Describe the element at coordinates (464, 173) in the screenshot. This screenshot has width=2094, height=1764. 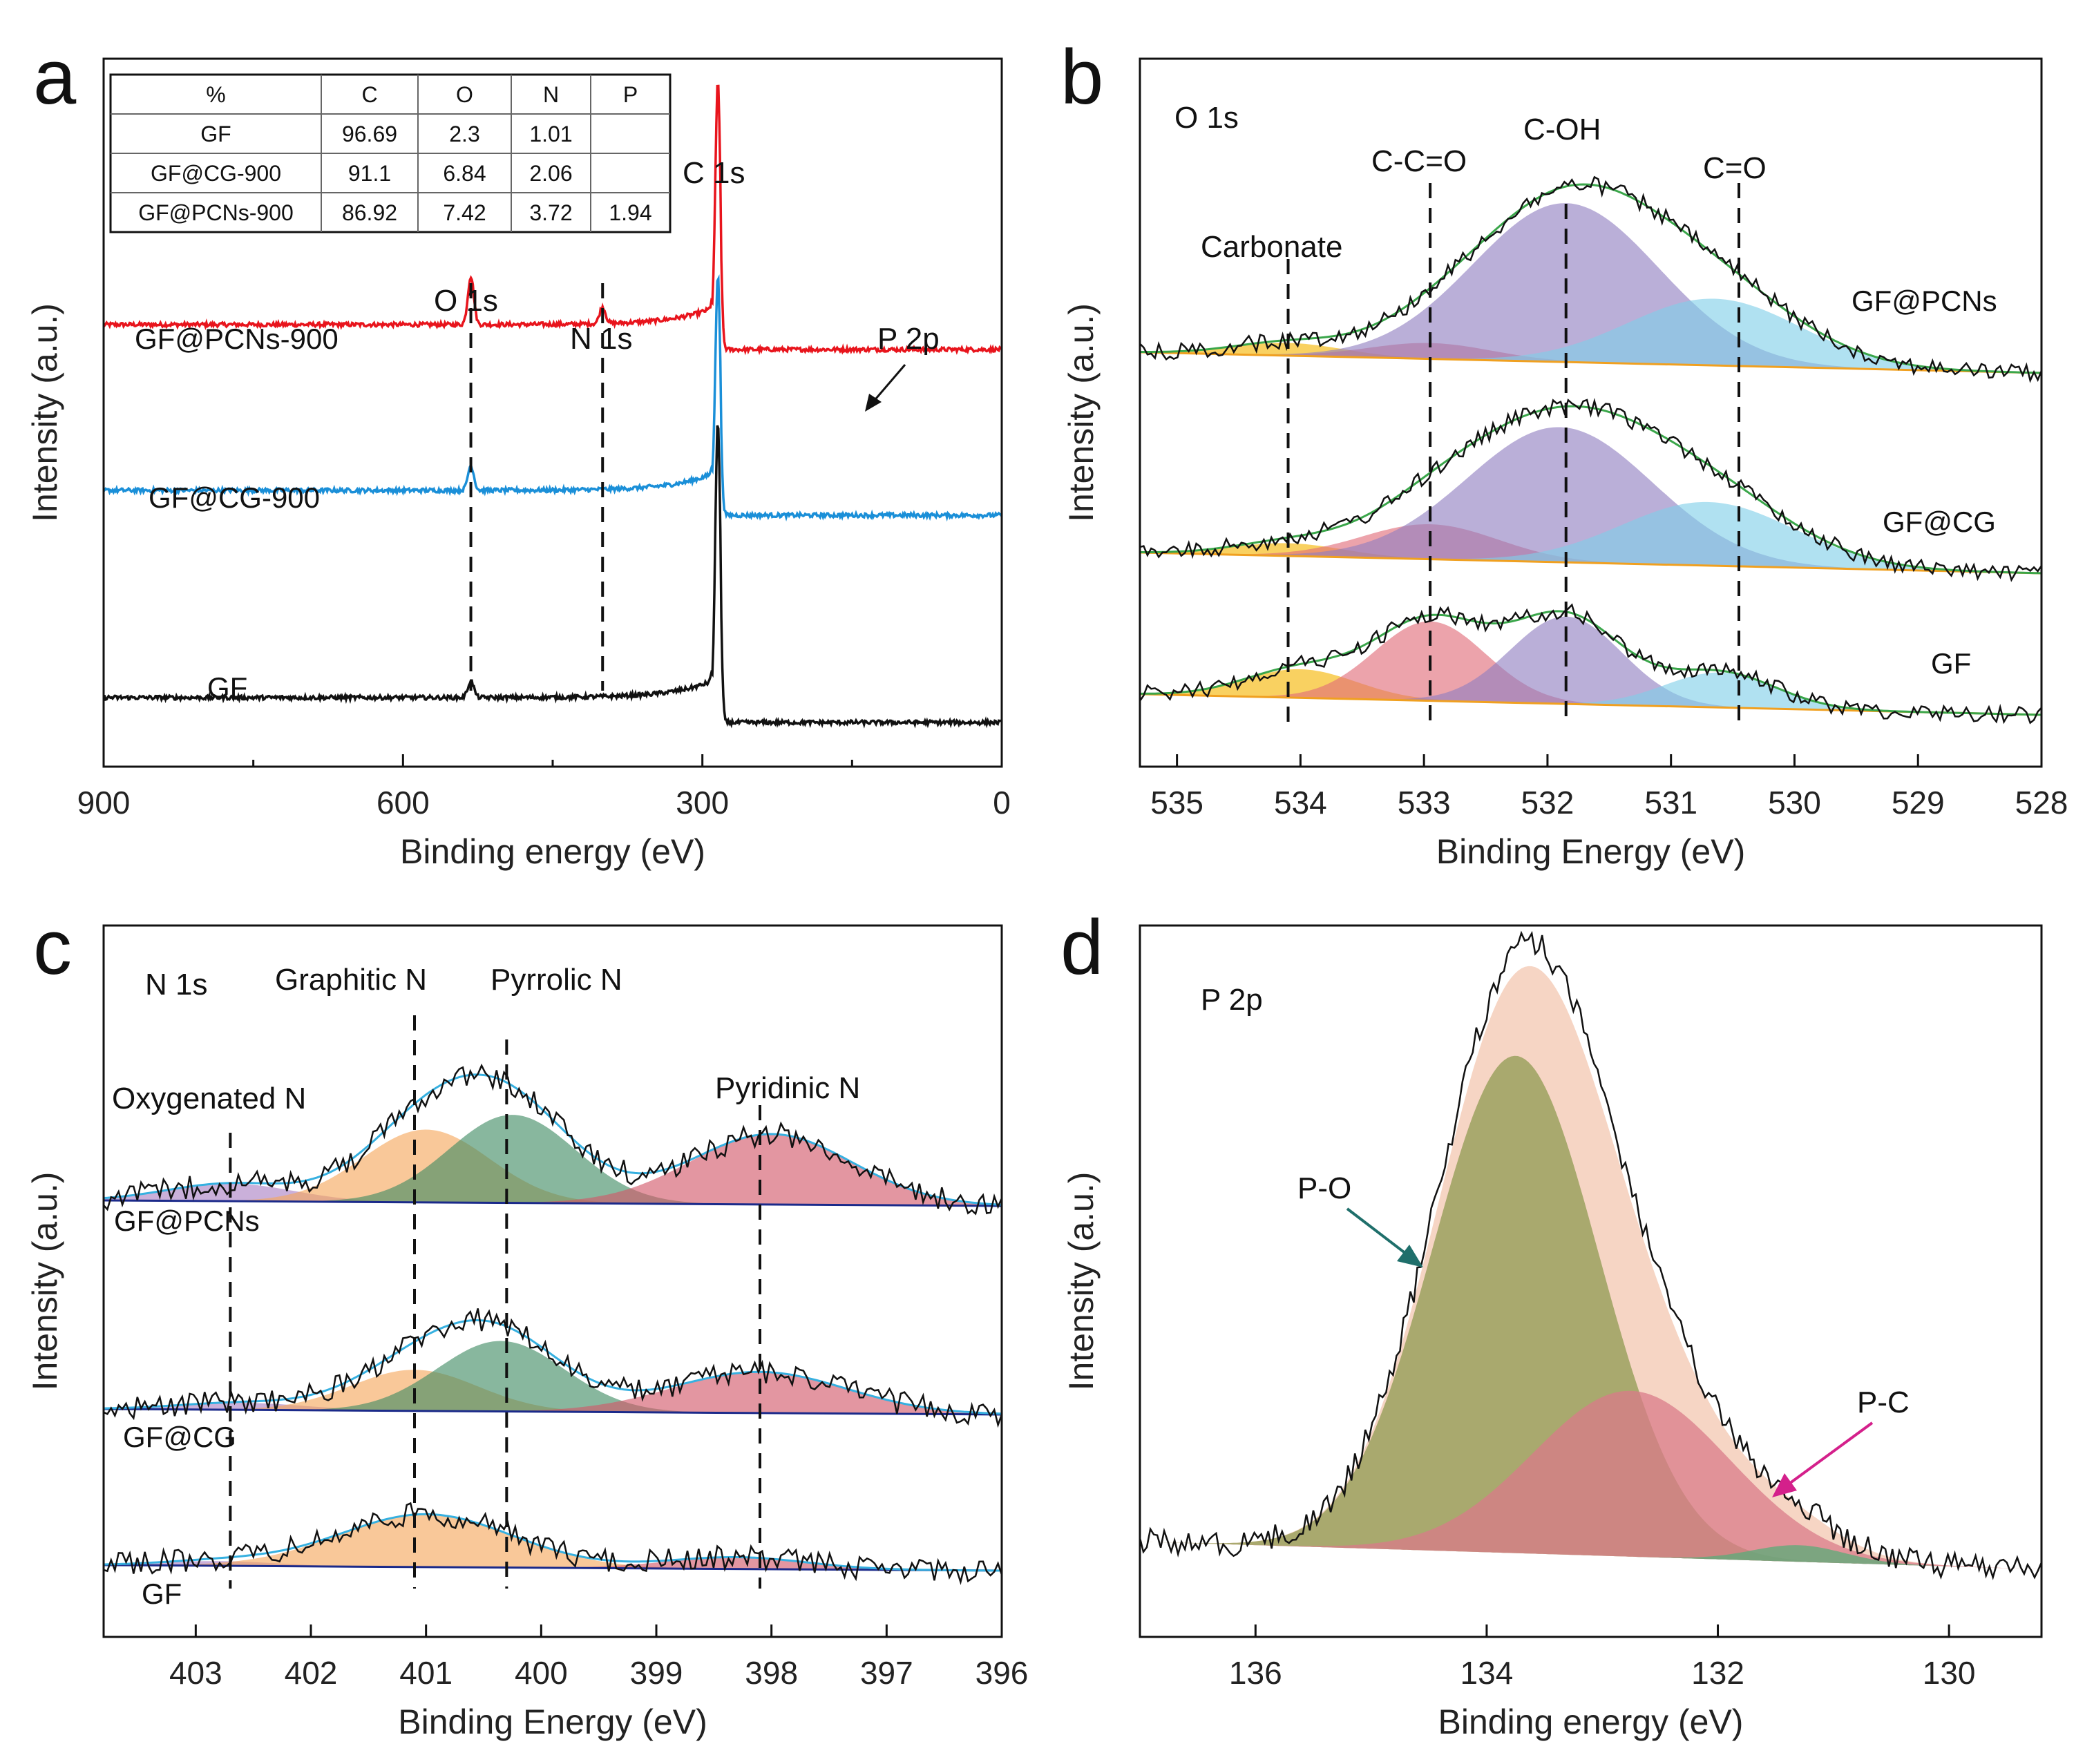
I see `table-cell: 6.84` at that location.